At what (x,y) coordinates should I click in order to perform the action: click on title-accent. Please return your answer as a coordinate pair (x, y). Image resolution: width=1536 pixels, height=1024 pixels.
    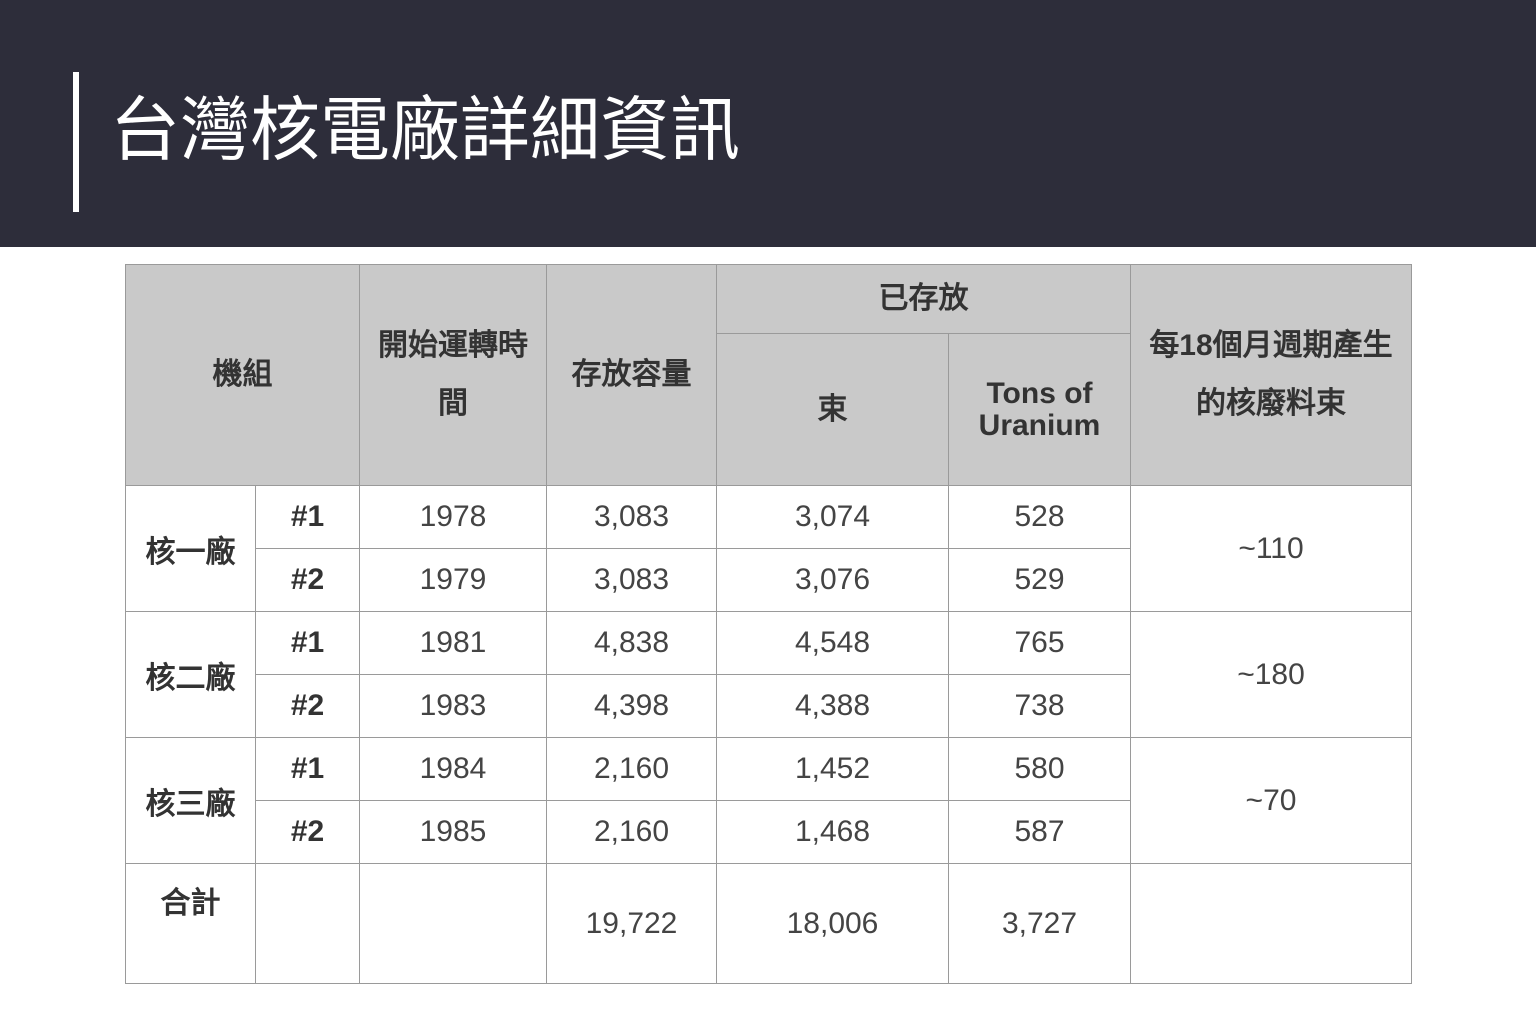
    Looking at the image, I should click on (76, 142).